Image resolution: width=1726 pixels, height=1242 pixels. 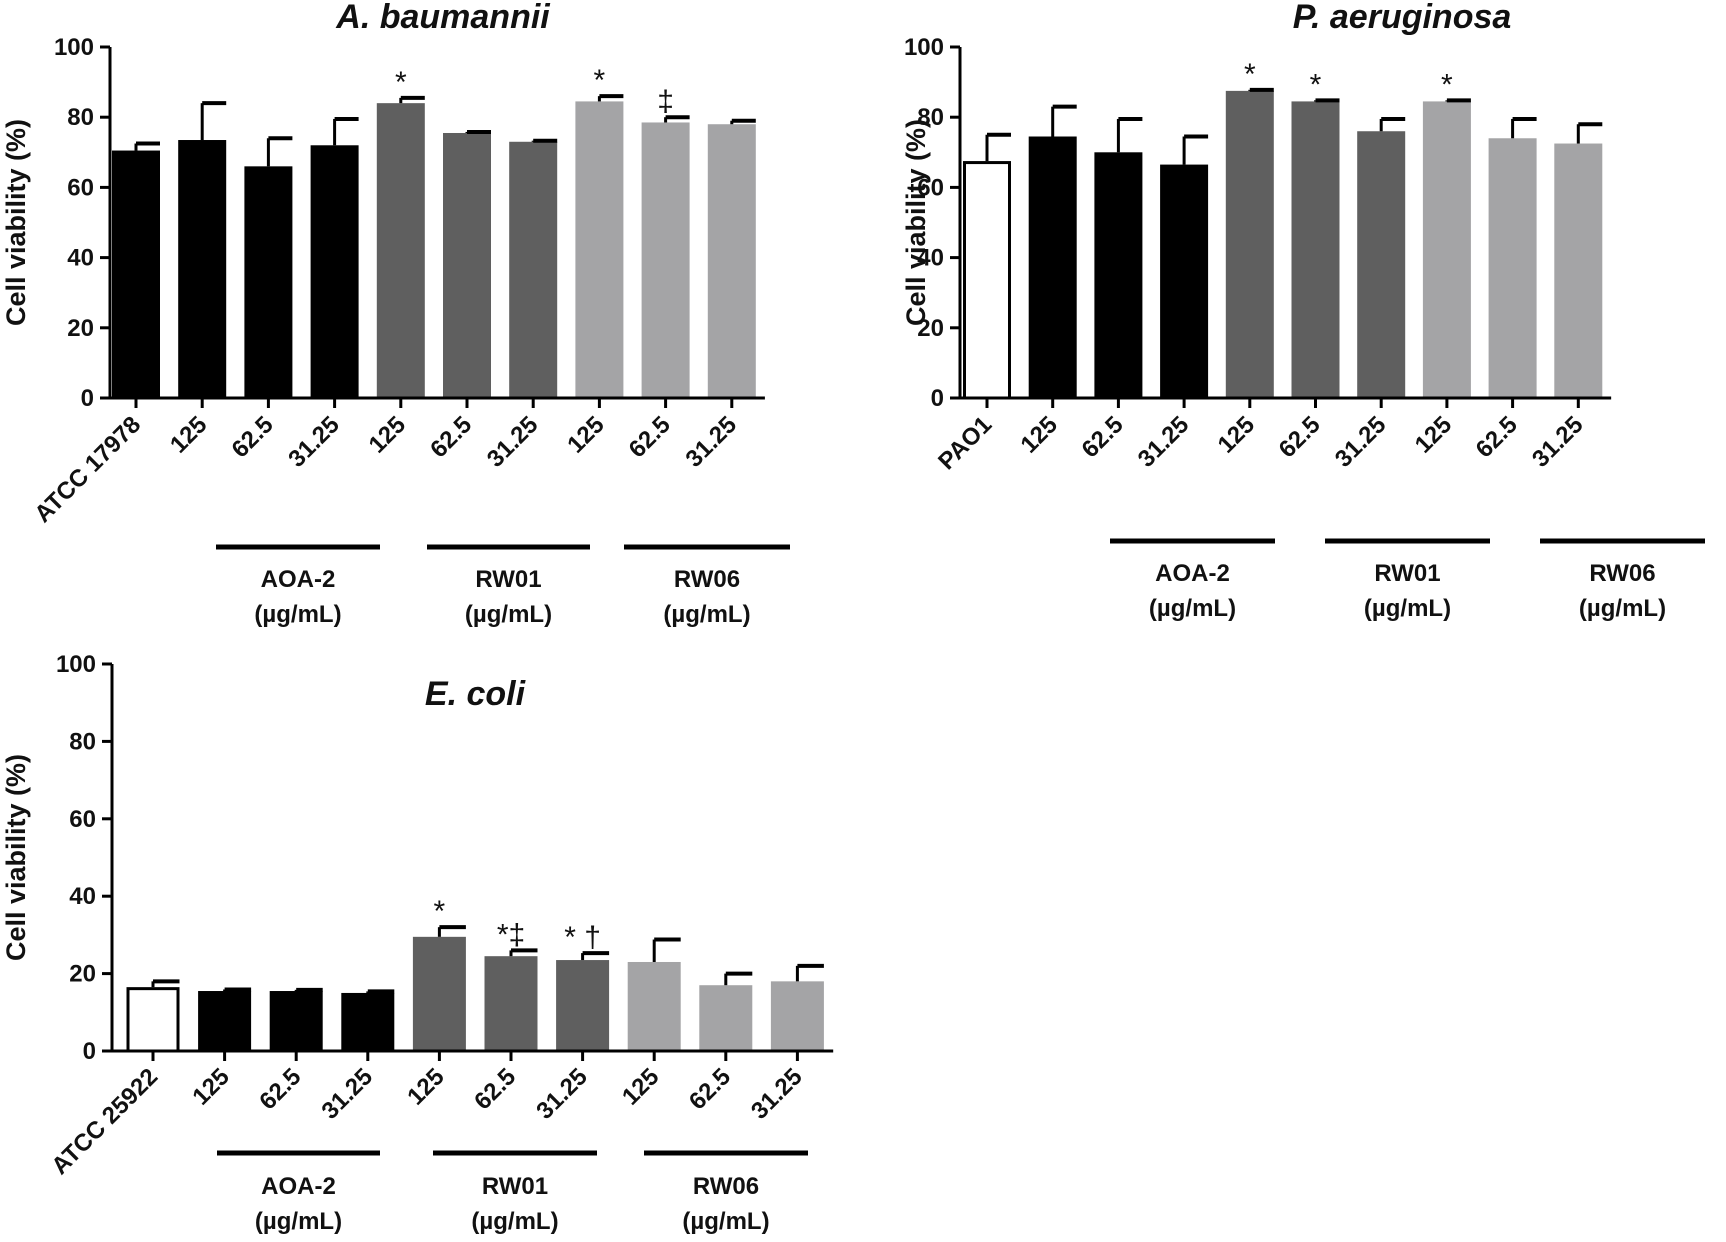 What do you see at coordinates (104, 1121) in the screenshot?
I see `x-tick-label: ATCC 25922` at bounding box center [104, 1121].